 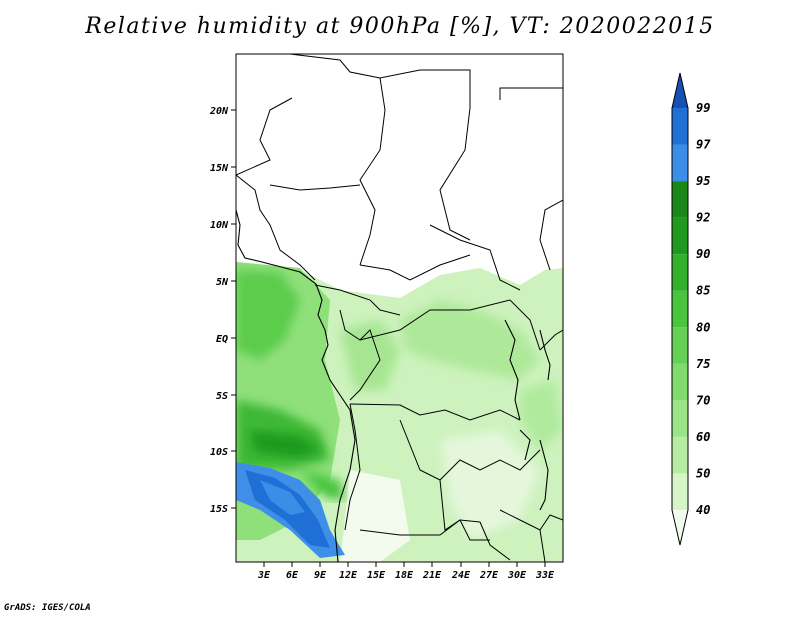 What do you see at coordinates (703, 254) in the screenshot?
I see `colorbar-label-90: 90` at bounding box center [703, 254].